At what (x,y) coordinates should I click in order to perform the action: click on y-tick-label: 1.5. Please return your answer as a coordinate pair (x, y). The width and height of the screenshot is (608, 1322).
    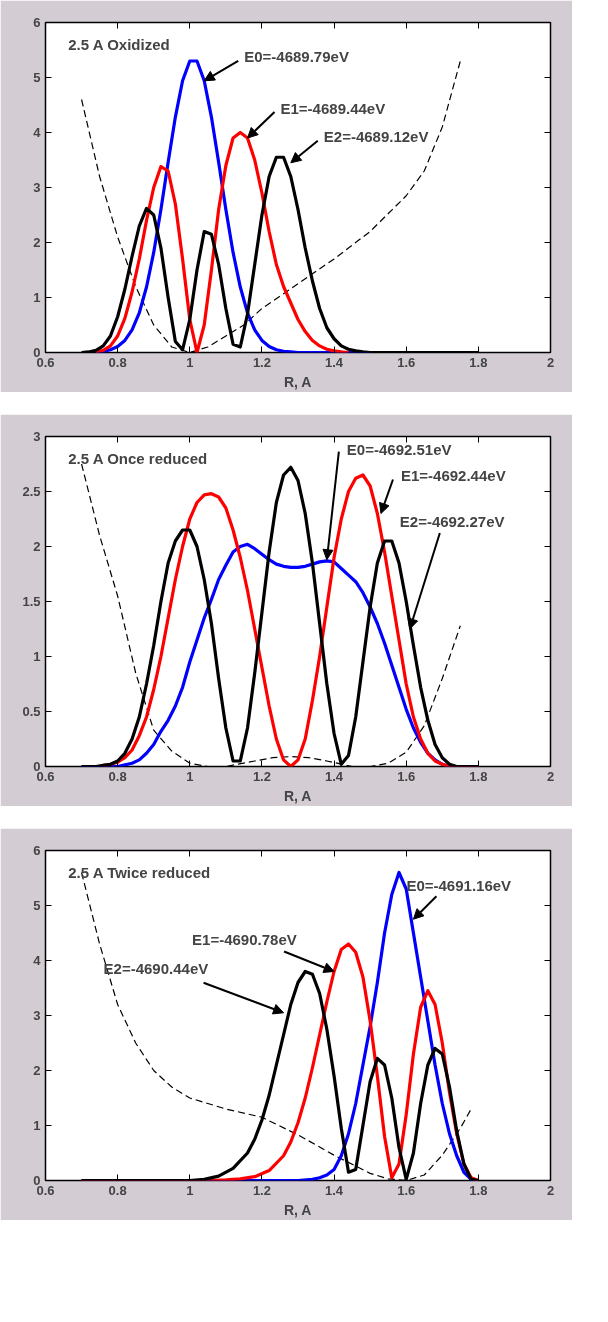
    Looking at the image, I should click on (31, 601).